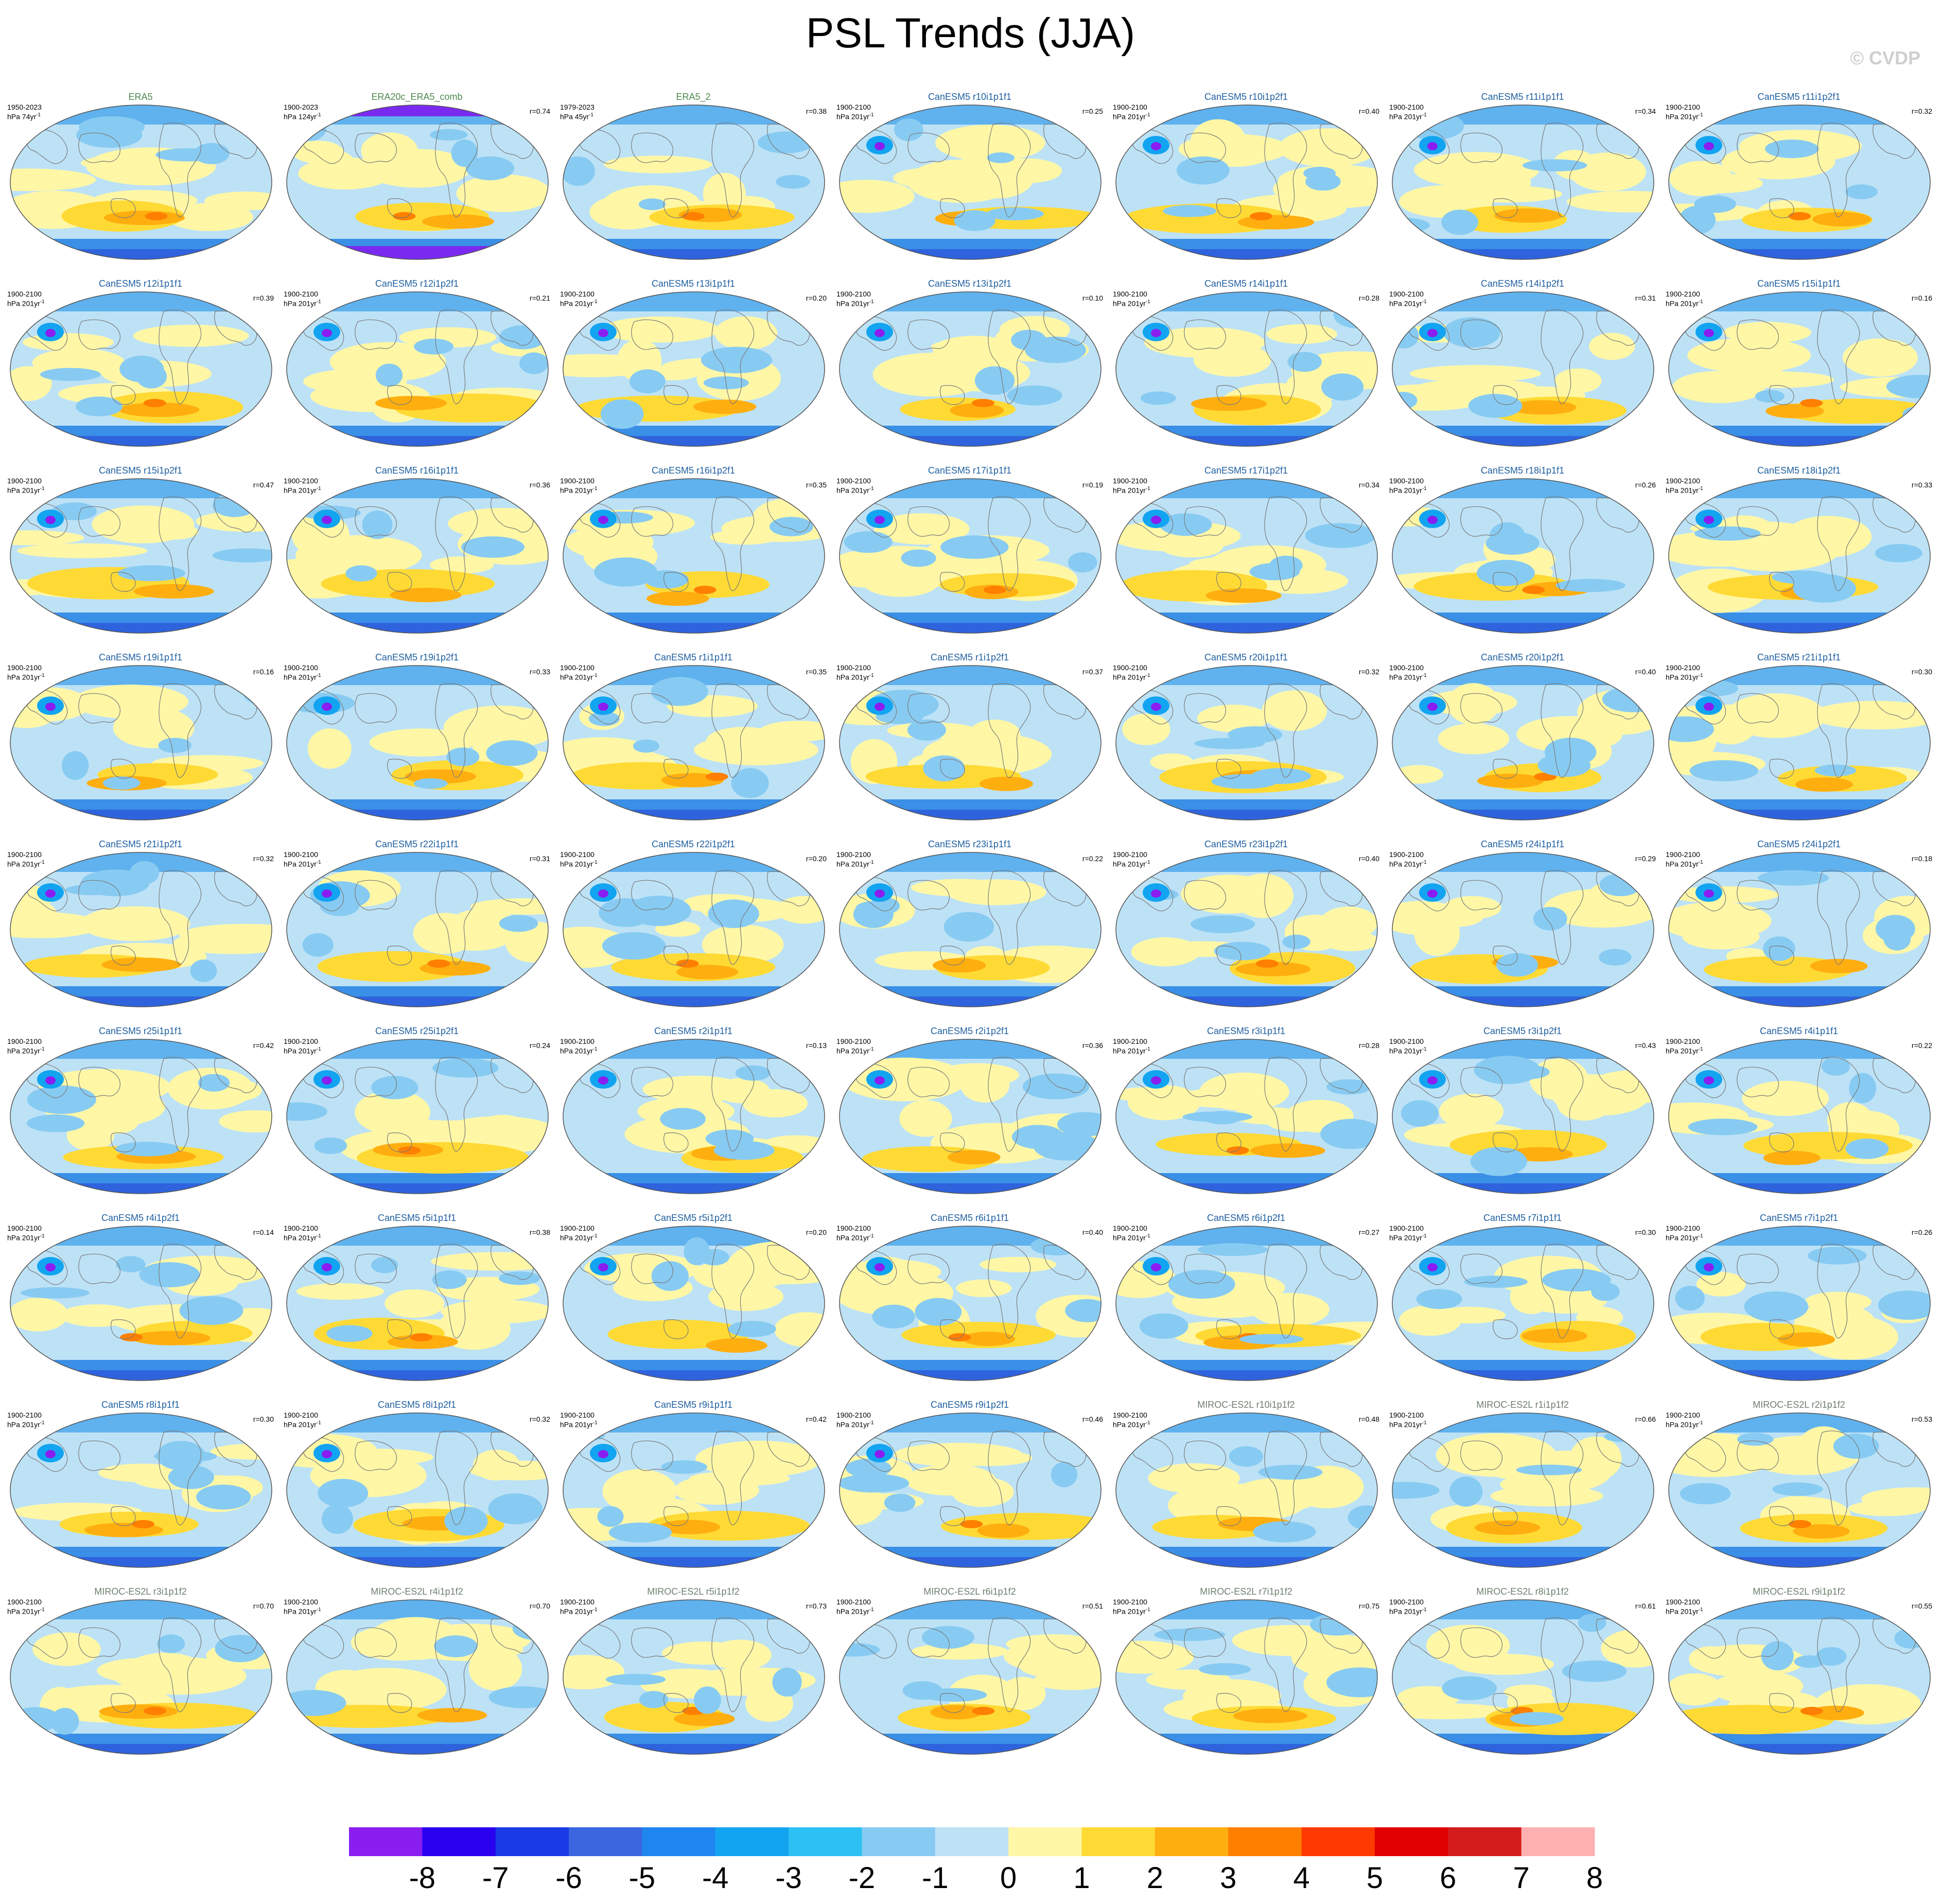 This screenshot has width=1941, height=1904. Describe the element at coordinates (140, 1218) in the screenshot. I see `panel-title: CanESM5 r4i1p2f1` at that location.